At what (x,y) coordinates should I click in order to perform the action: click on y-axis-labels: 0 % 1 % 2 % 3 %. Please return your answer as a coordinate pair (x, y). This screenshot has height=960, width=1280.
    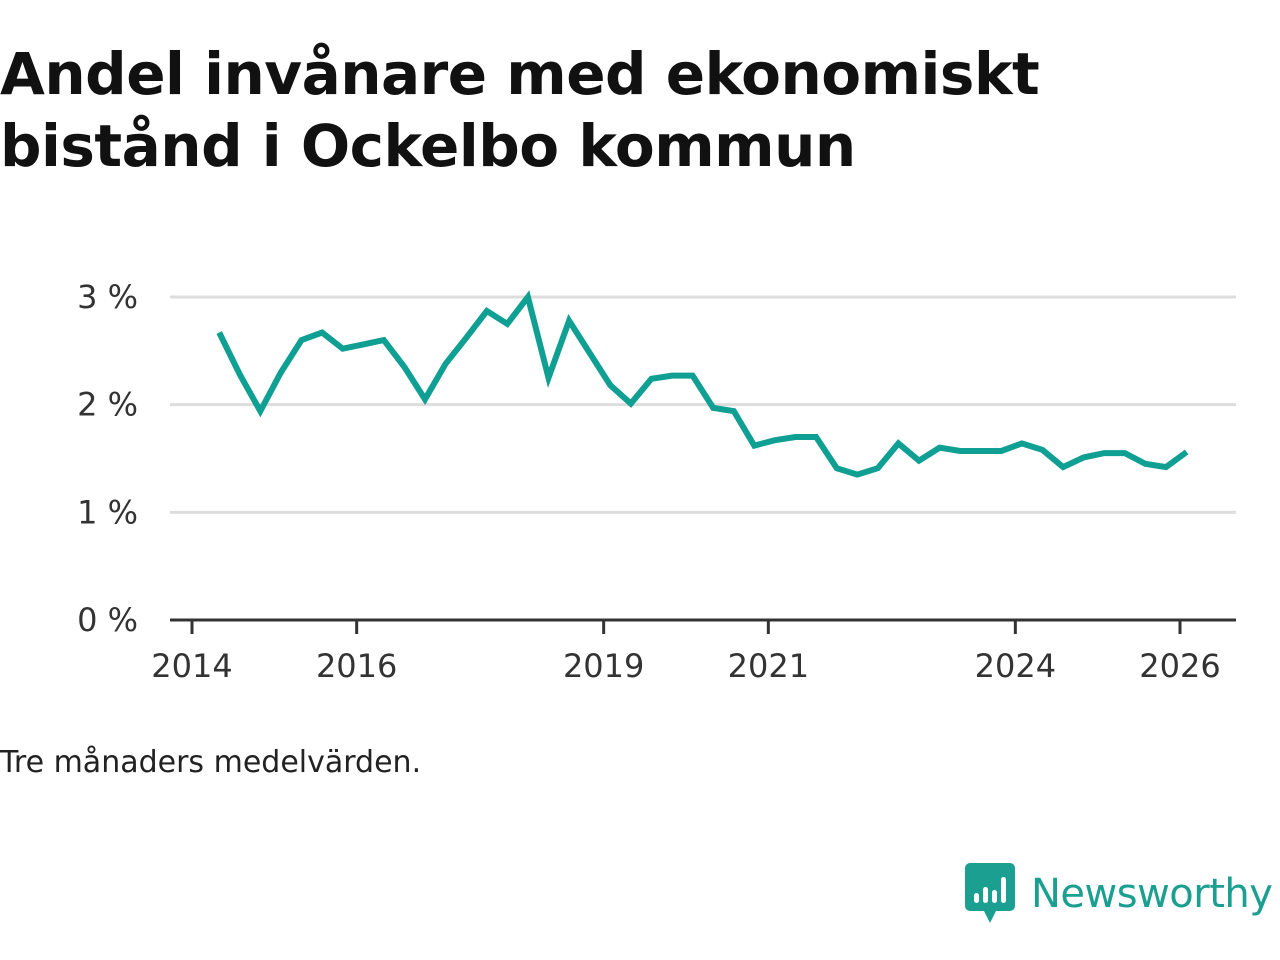
    Looking at the image, I should click on (107, 458).